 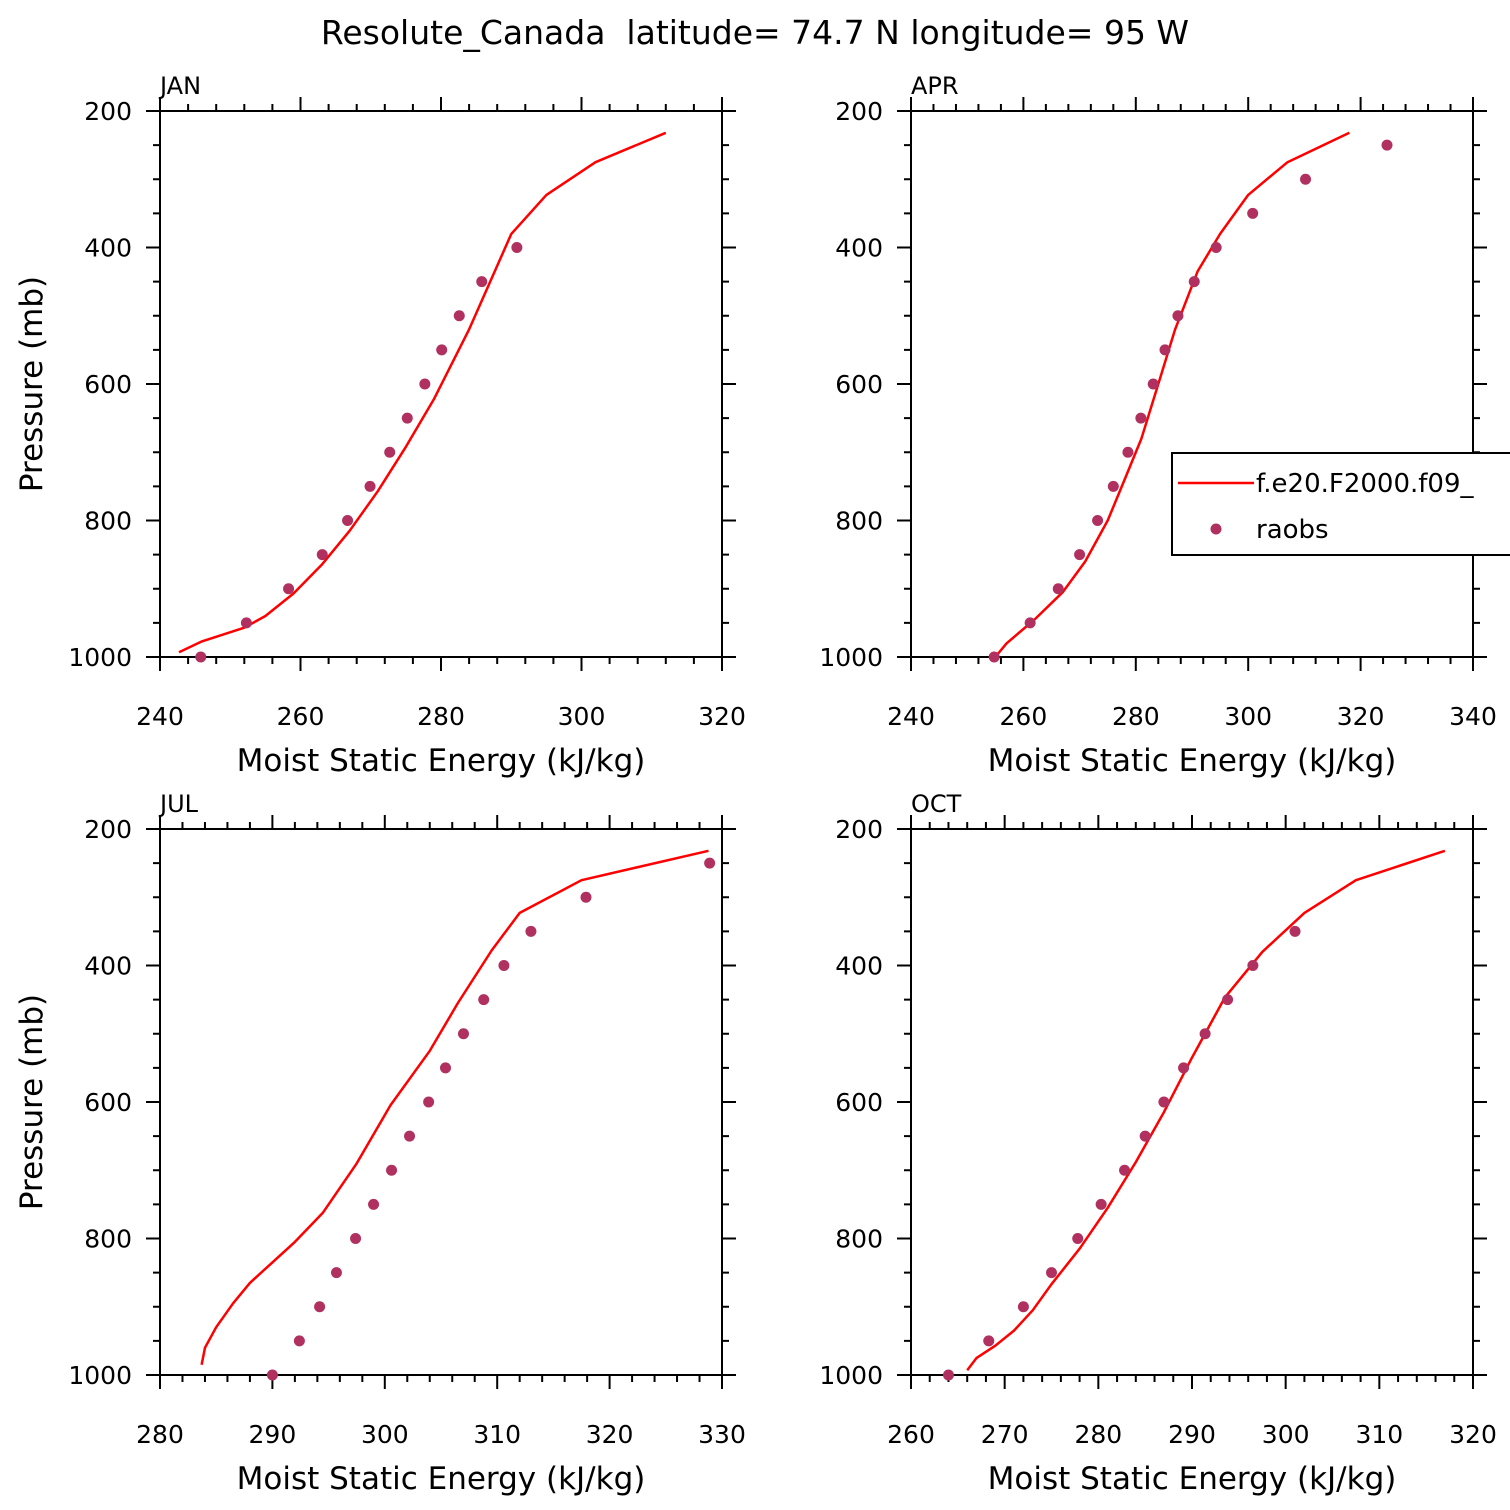 I want to click on panel-label: APR, so click(x=935, y=86).